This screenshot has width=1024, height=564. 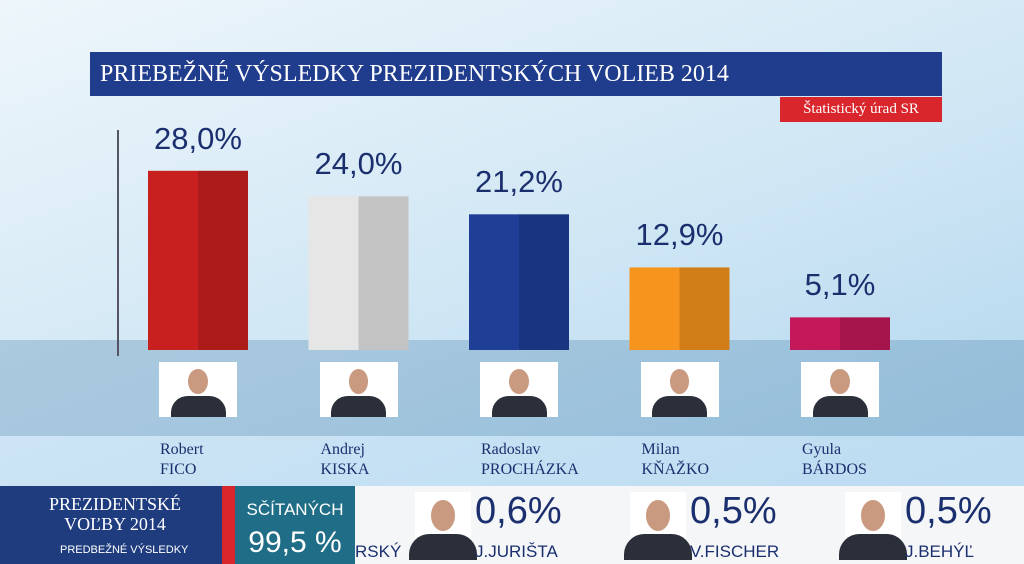 What do you see at coordinates (861, 109) in the screenshot?
I see `source: Štatistický úrad SR` at bounding box center [861, 109].